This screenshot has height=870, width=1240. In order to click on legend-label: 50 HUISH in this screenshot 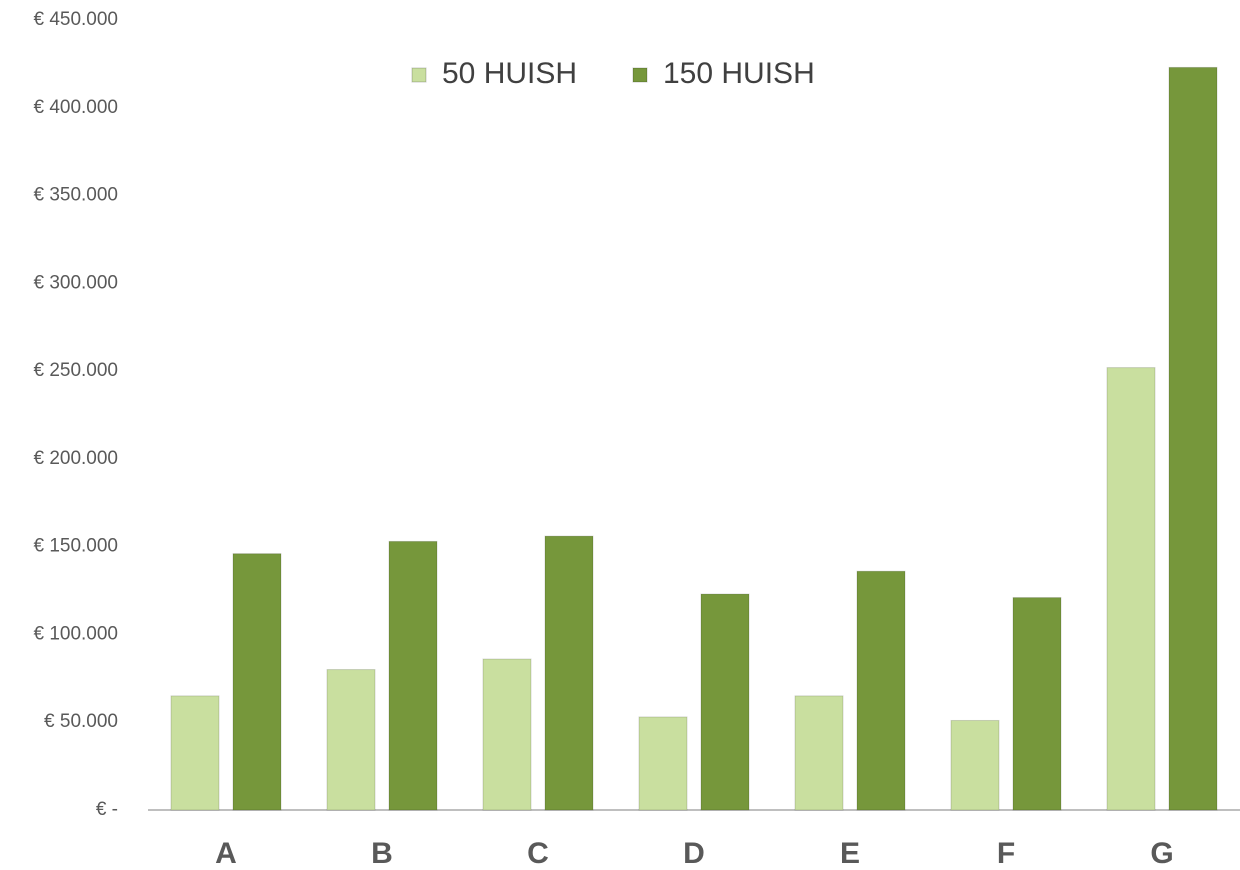, I will do `click(509, 73)`.